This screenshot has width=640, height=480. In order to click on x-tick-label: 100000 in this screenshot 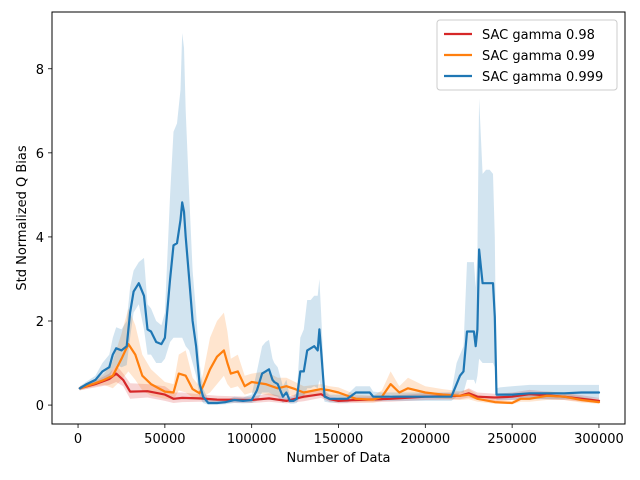, I will do `click(252, 439)`.